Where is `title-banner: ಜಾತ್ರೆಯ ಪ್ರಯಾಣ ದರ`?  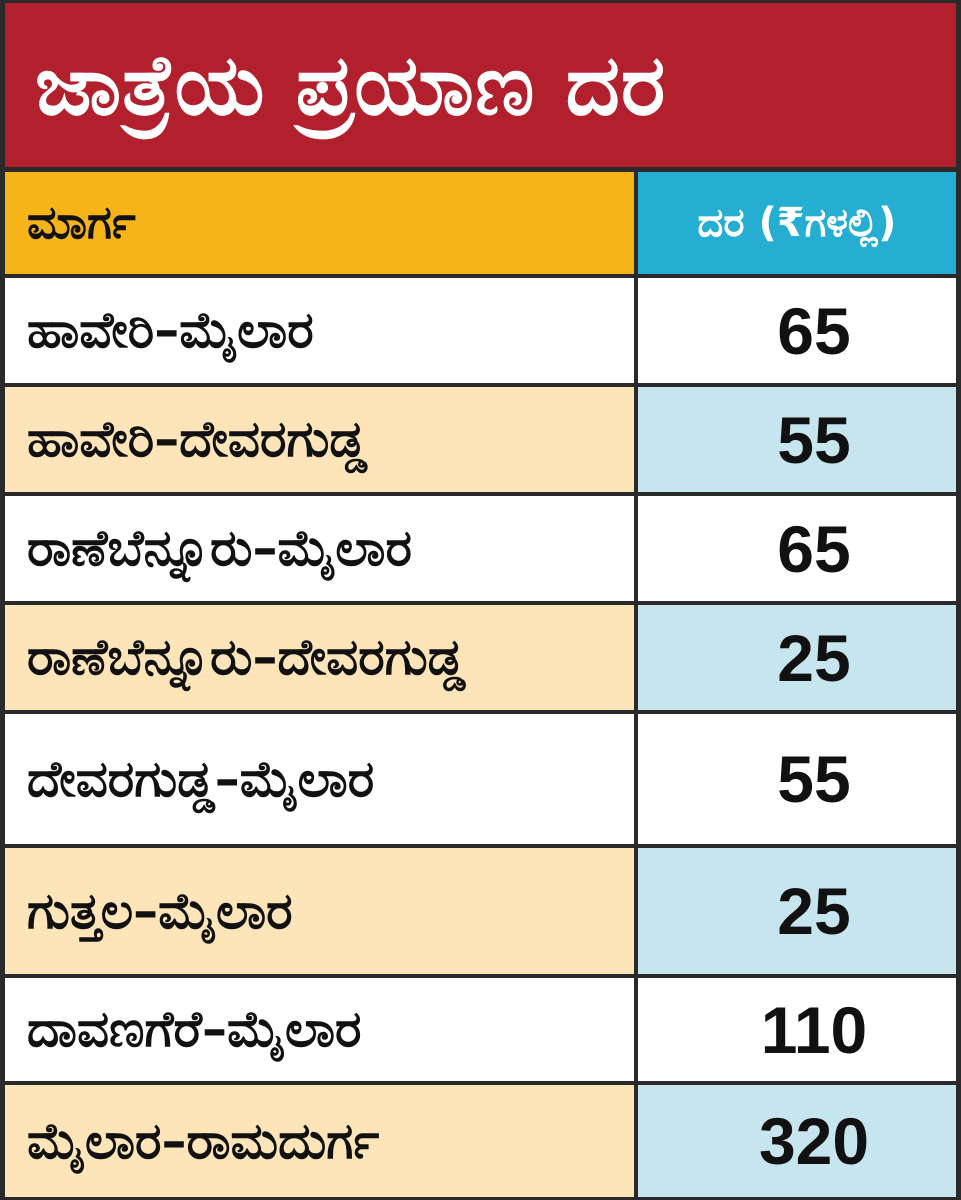
title-banner: ಜಾತ್ರೆಯ ಪ್ರಯಾಣ ದರ is located at coordinates (480, 85).